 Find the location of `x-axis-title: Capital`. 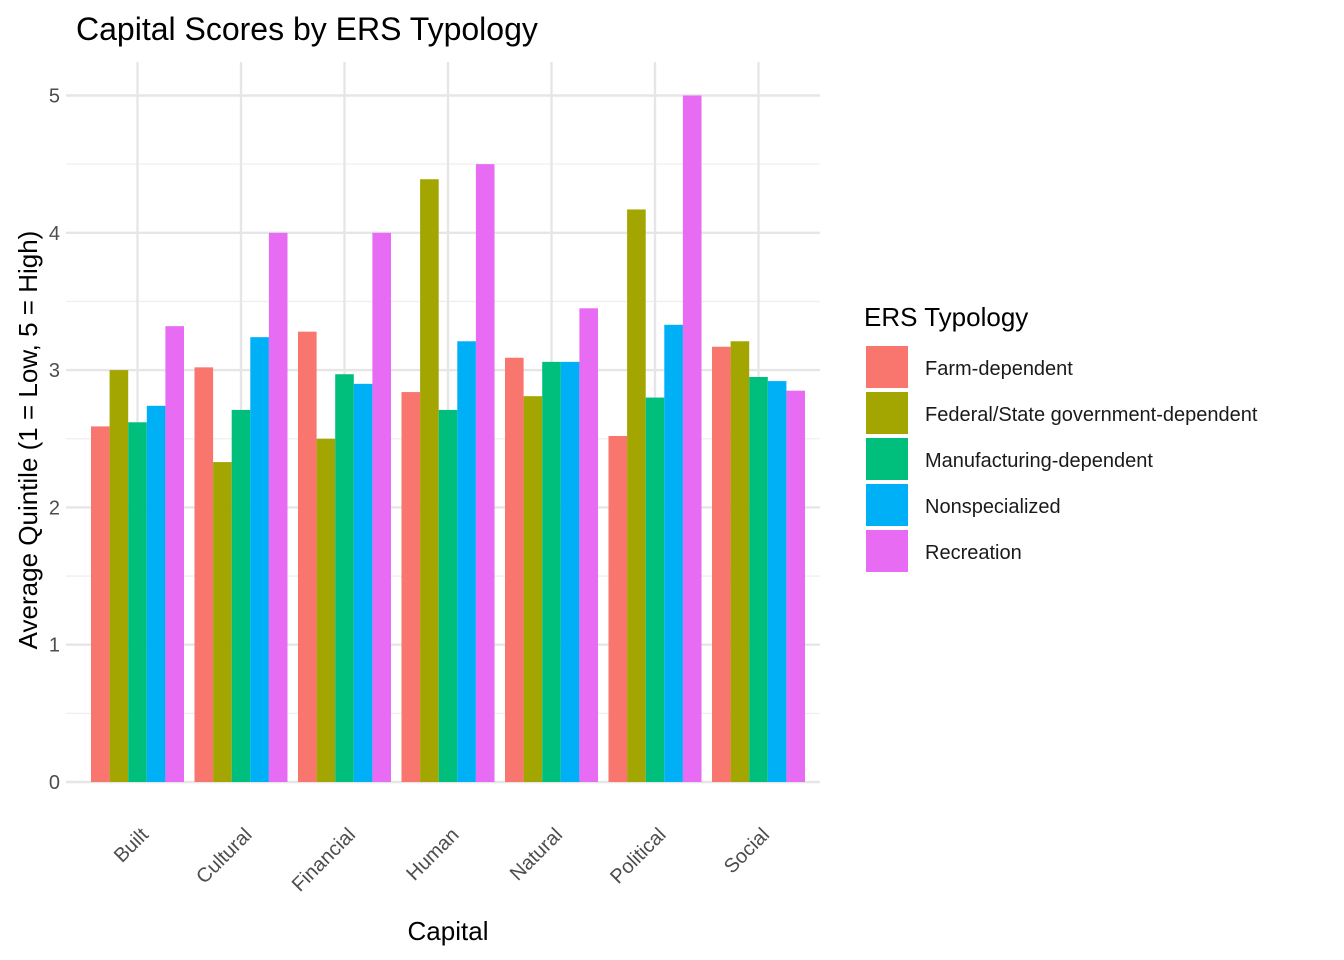

x-axis-title: Capital is located at coordinates (448, 931).